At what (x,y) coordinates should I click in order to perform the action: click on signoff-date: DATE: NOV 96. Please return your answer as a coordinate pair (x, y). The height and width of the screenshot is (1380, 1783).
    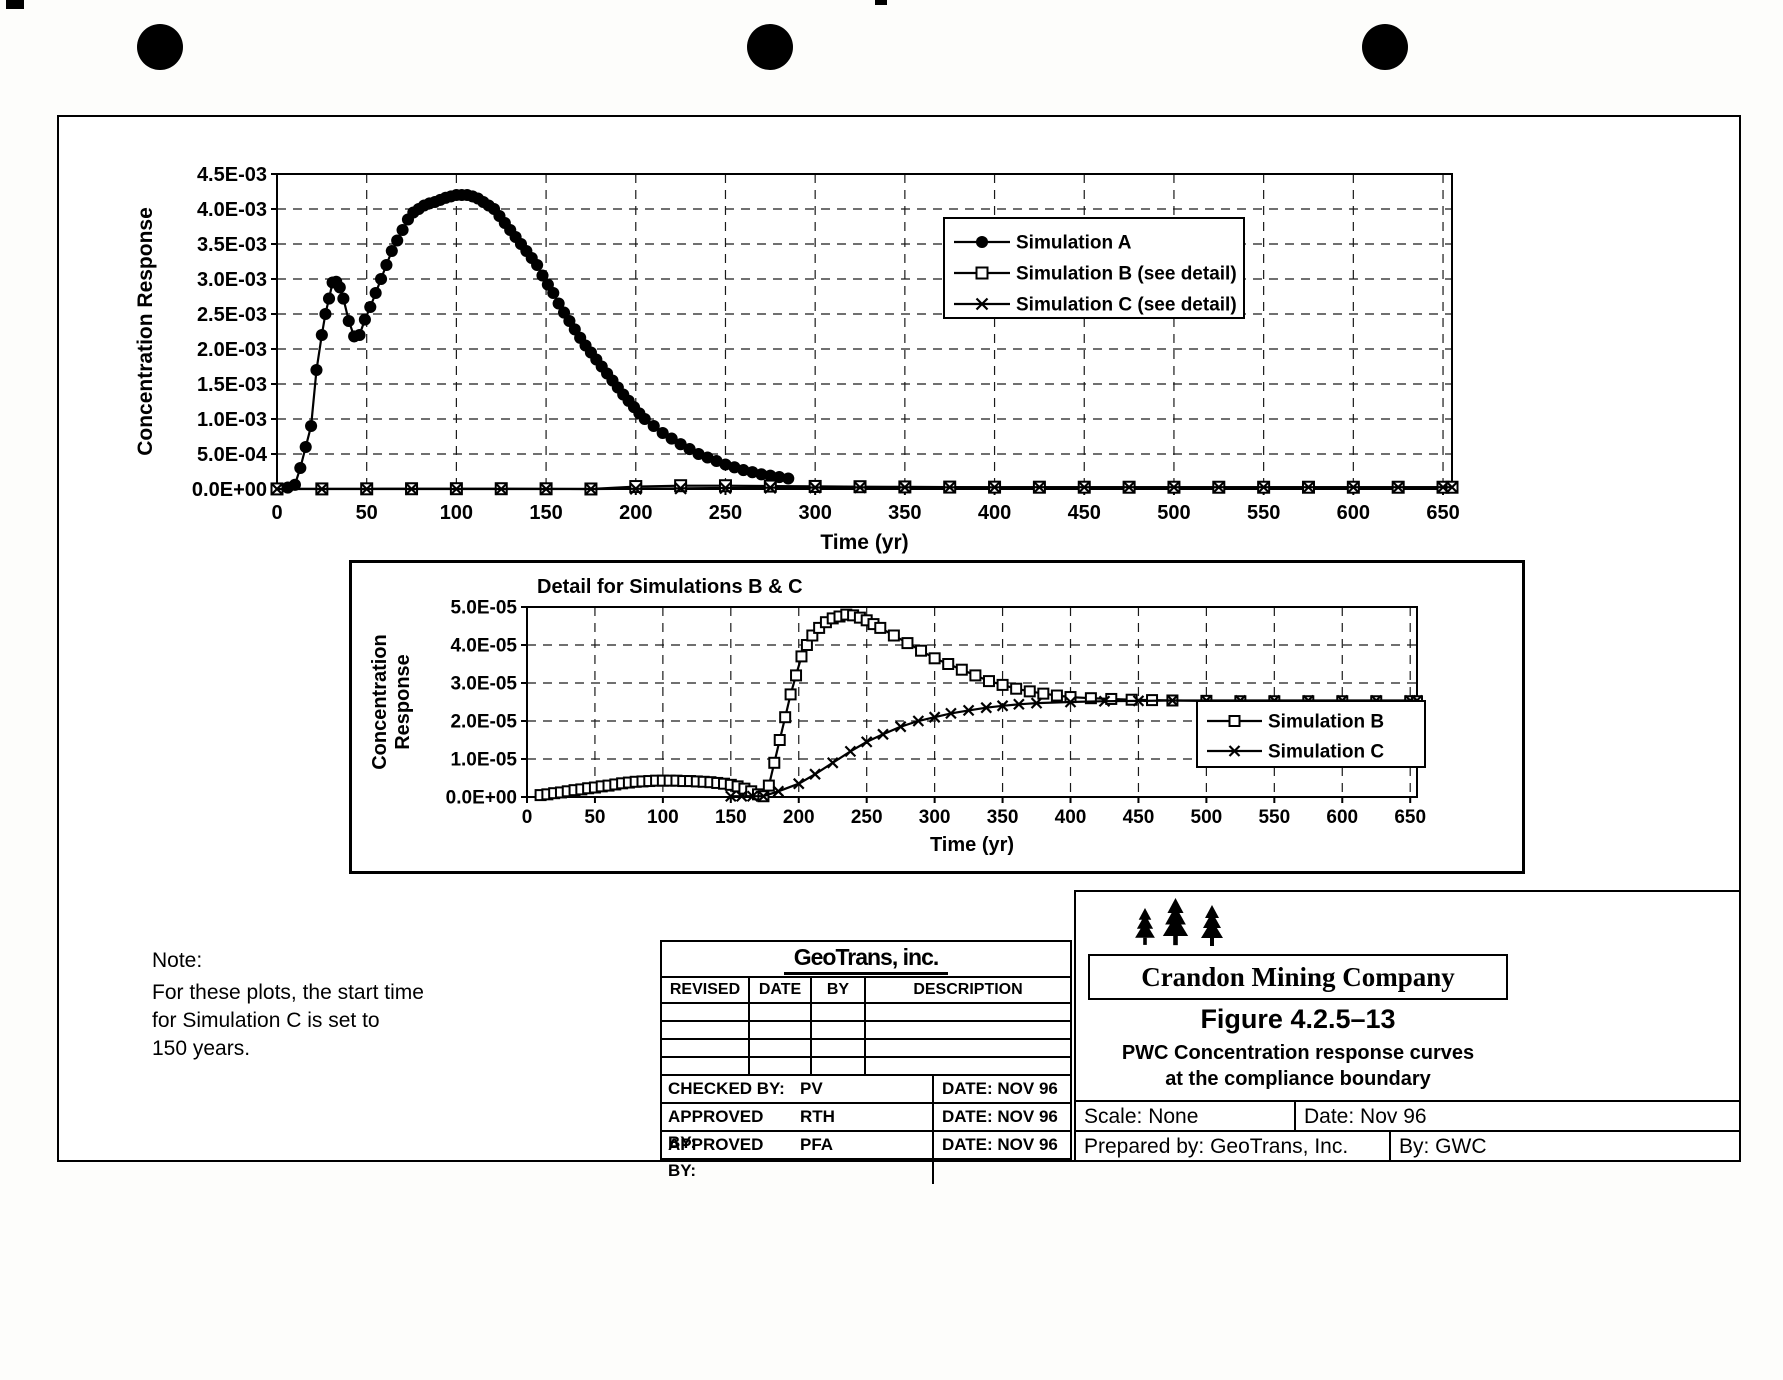
    Looking at the image, I should click on (1000, 1116).